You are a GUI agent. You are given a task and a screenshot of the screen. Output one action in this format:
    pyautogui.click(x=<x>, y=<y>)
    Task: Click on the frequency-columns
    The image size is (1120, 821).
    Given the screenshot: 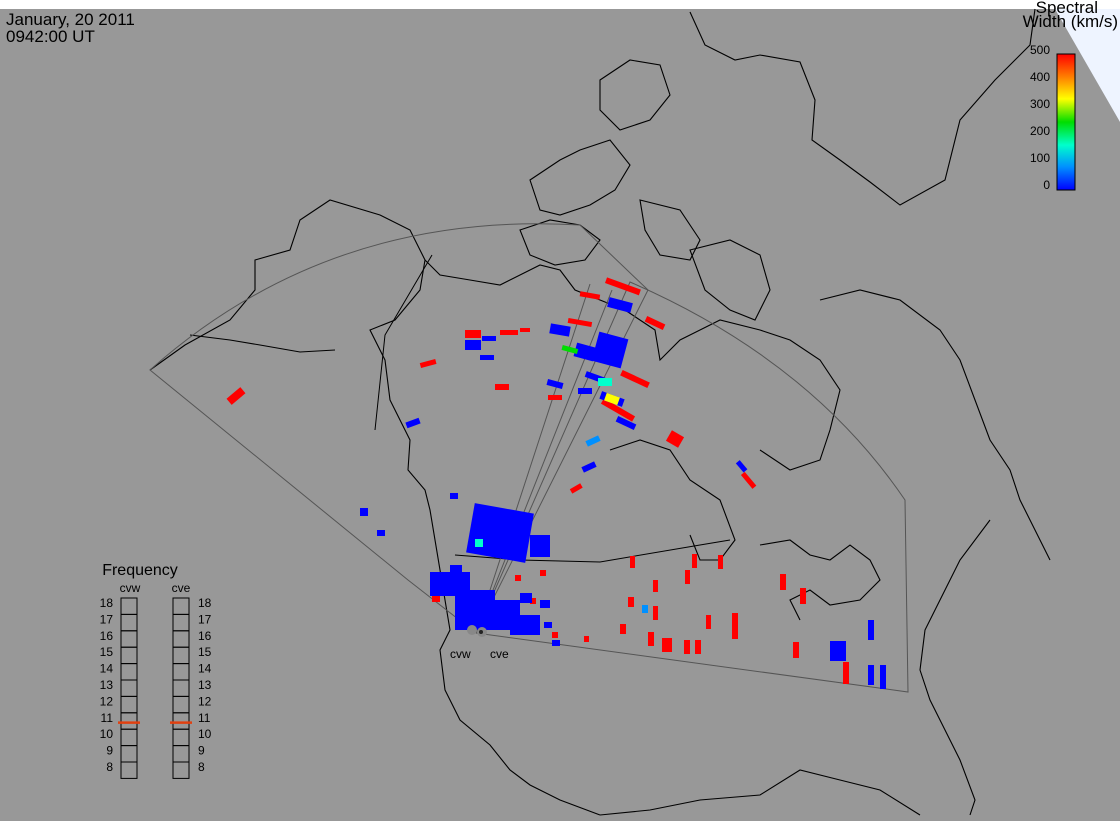 What is the action you would take?
    pyautogui.click(x=155, y=688)
    